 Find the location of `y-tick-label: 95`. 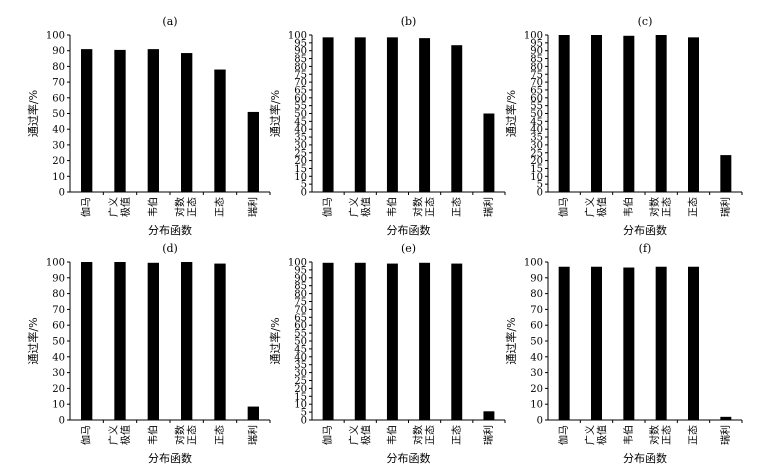

y-tick-label: 95 is located at coordinates (536, 43).